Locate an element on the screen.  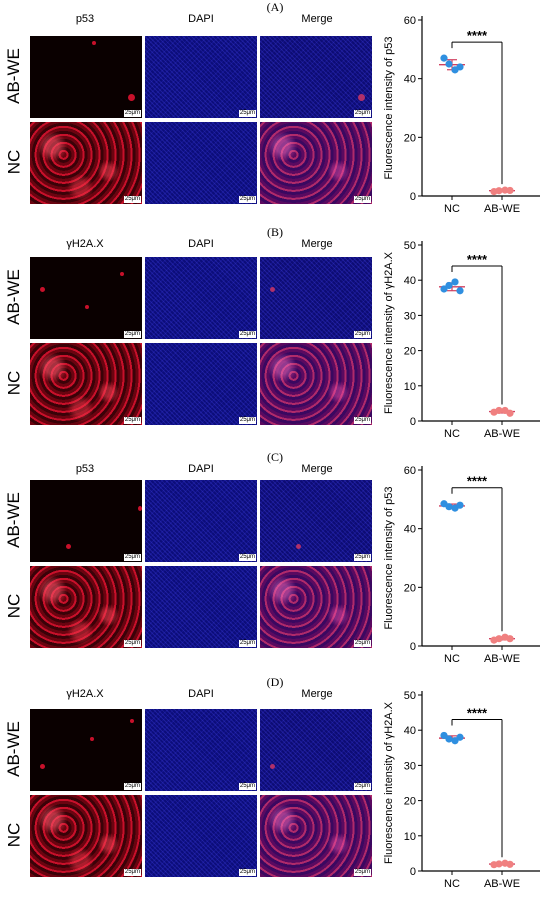
y-tick-label: 20 is located at coordinates (410, 802).